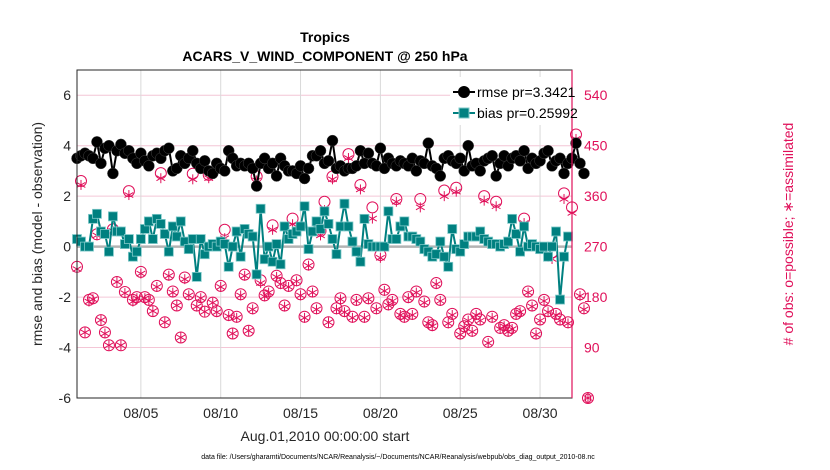 The width and height of the screenshot is (830, 470). I want to click on y-tick-label: -2, so click(65, 297).